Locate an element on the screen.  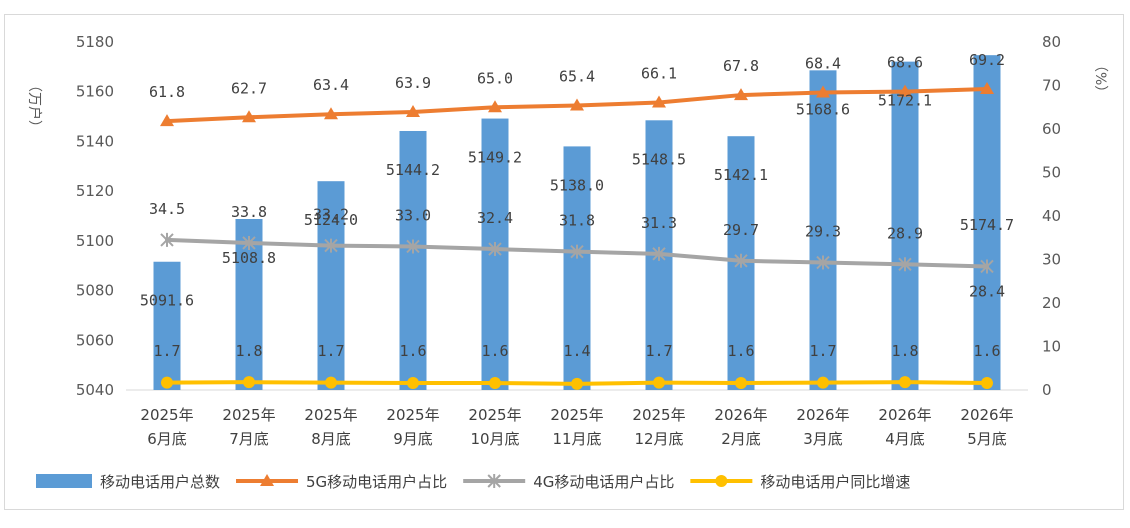
y-left-tick-label: 5120 is located at coordinates (95, 191).